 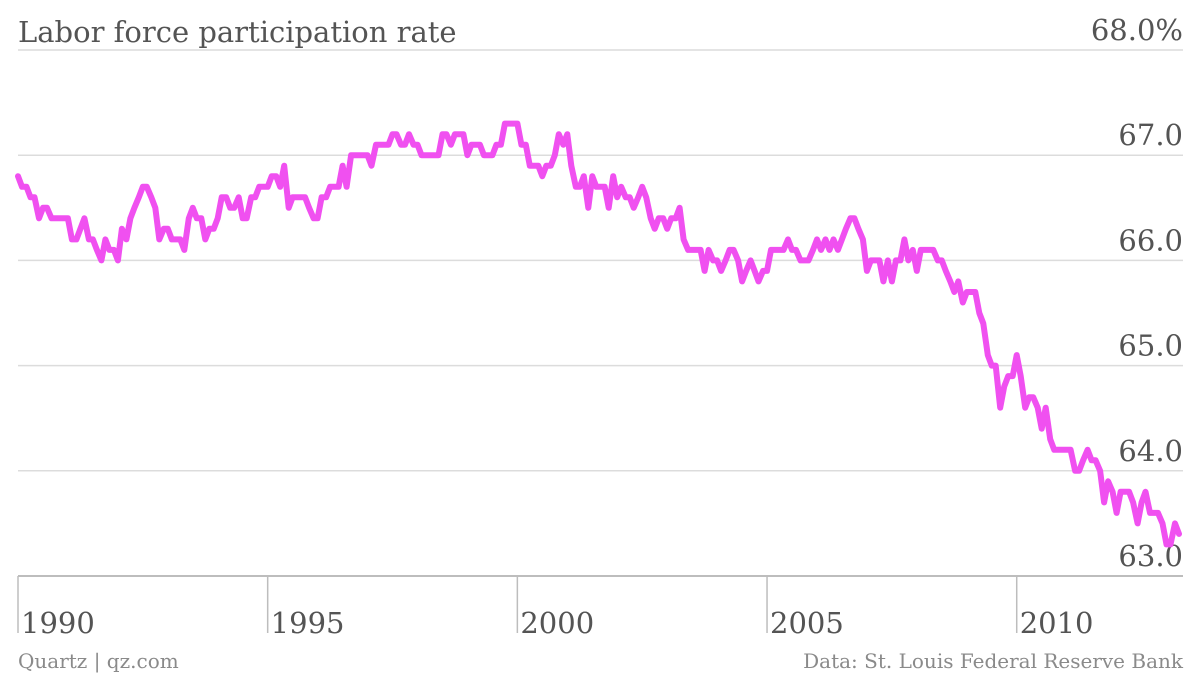 I want to click on x-tick-label: 1990, so click(x=58, y=623).